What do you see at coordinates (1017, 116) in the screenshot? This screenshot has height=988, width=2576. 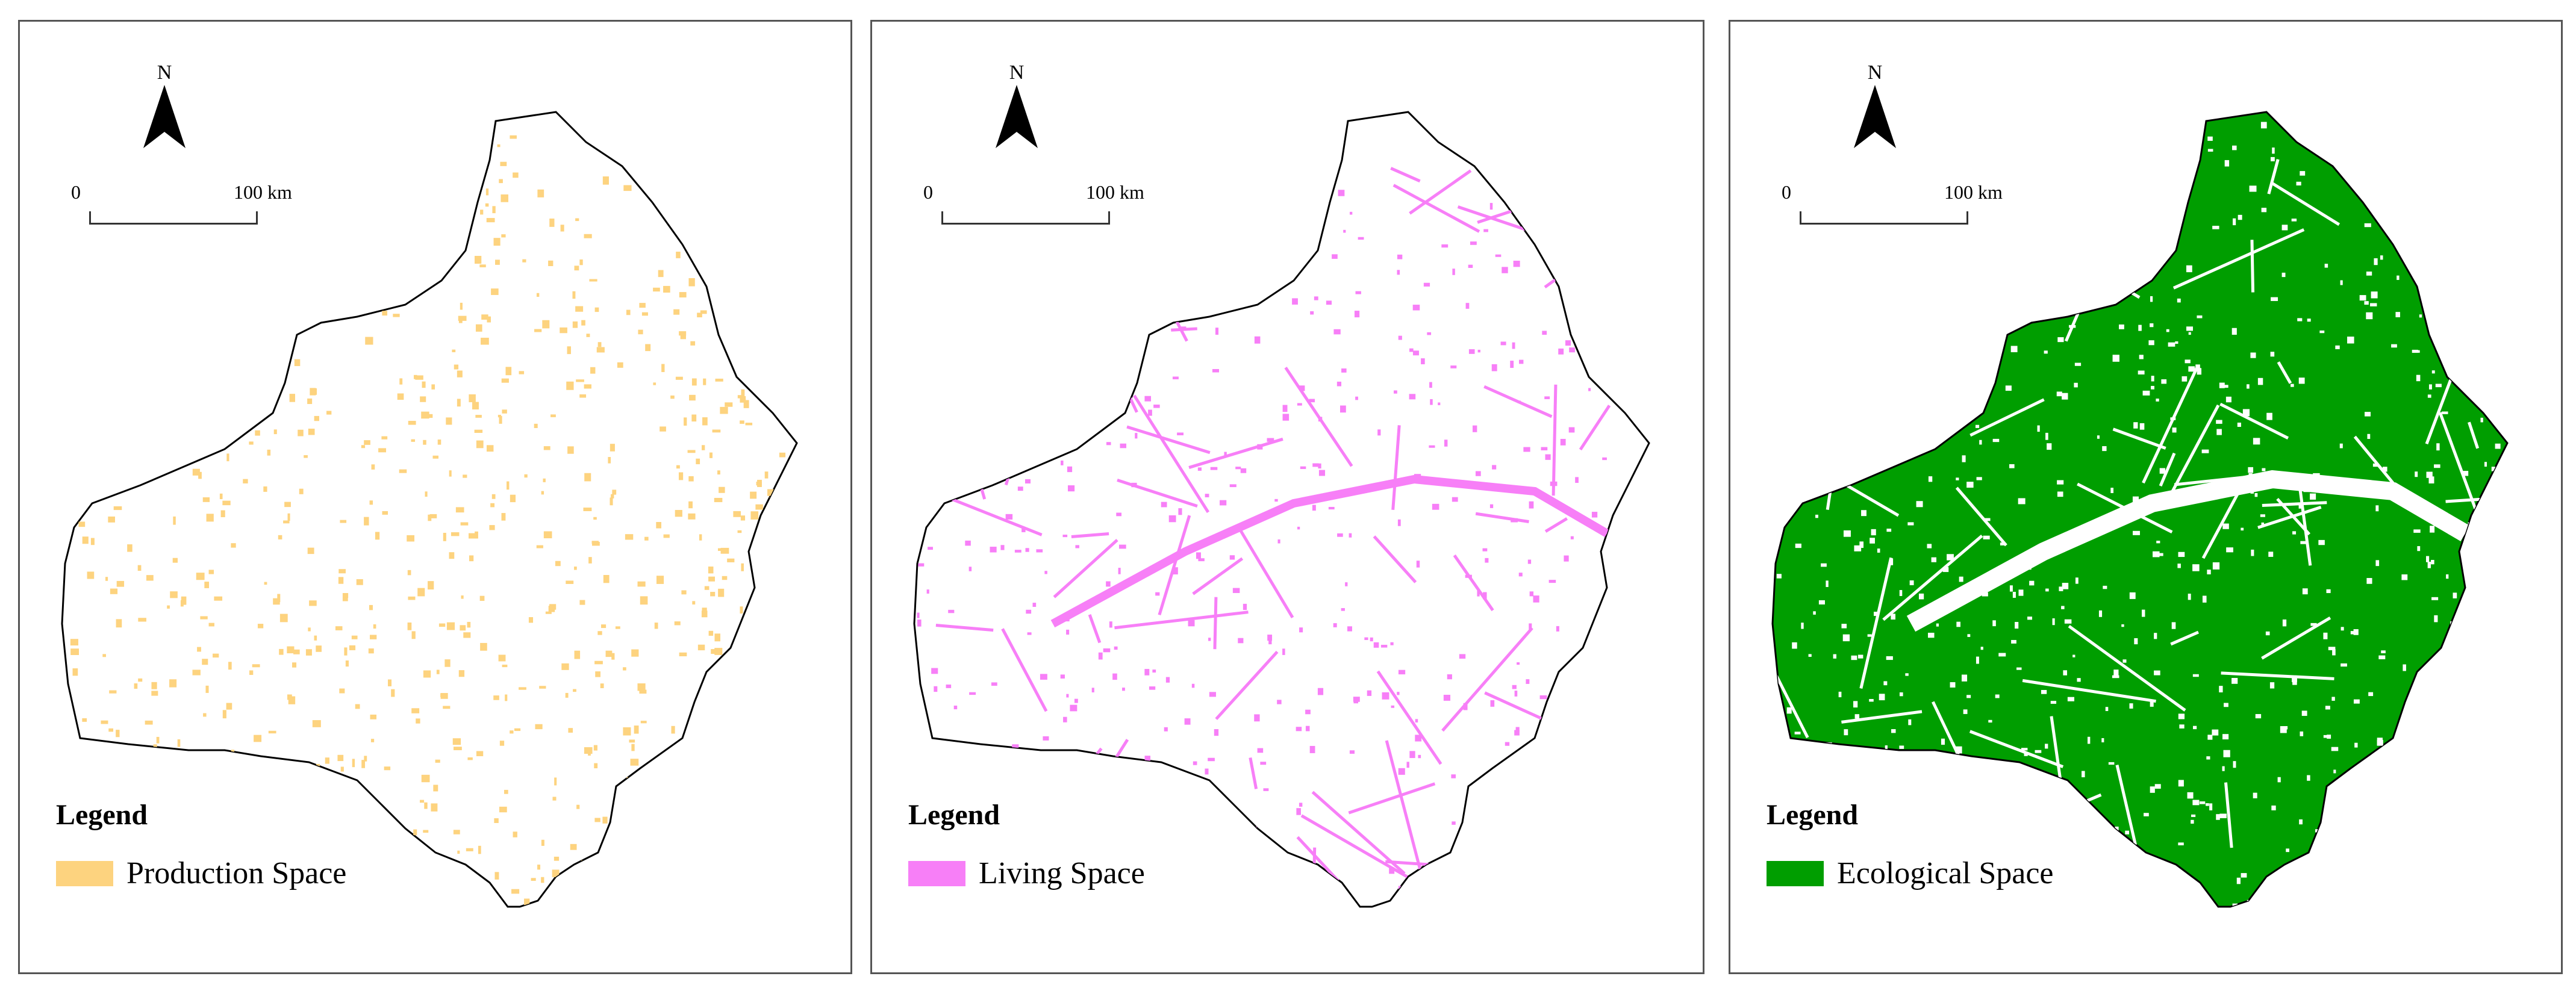 I see `north-arrow-icon` at bounding box center [1017, 116].